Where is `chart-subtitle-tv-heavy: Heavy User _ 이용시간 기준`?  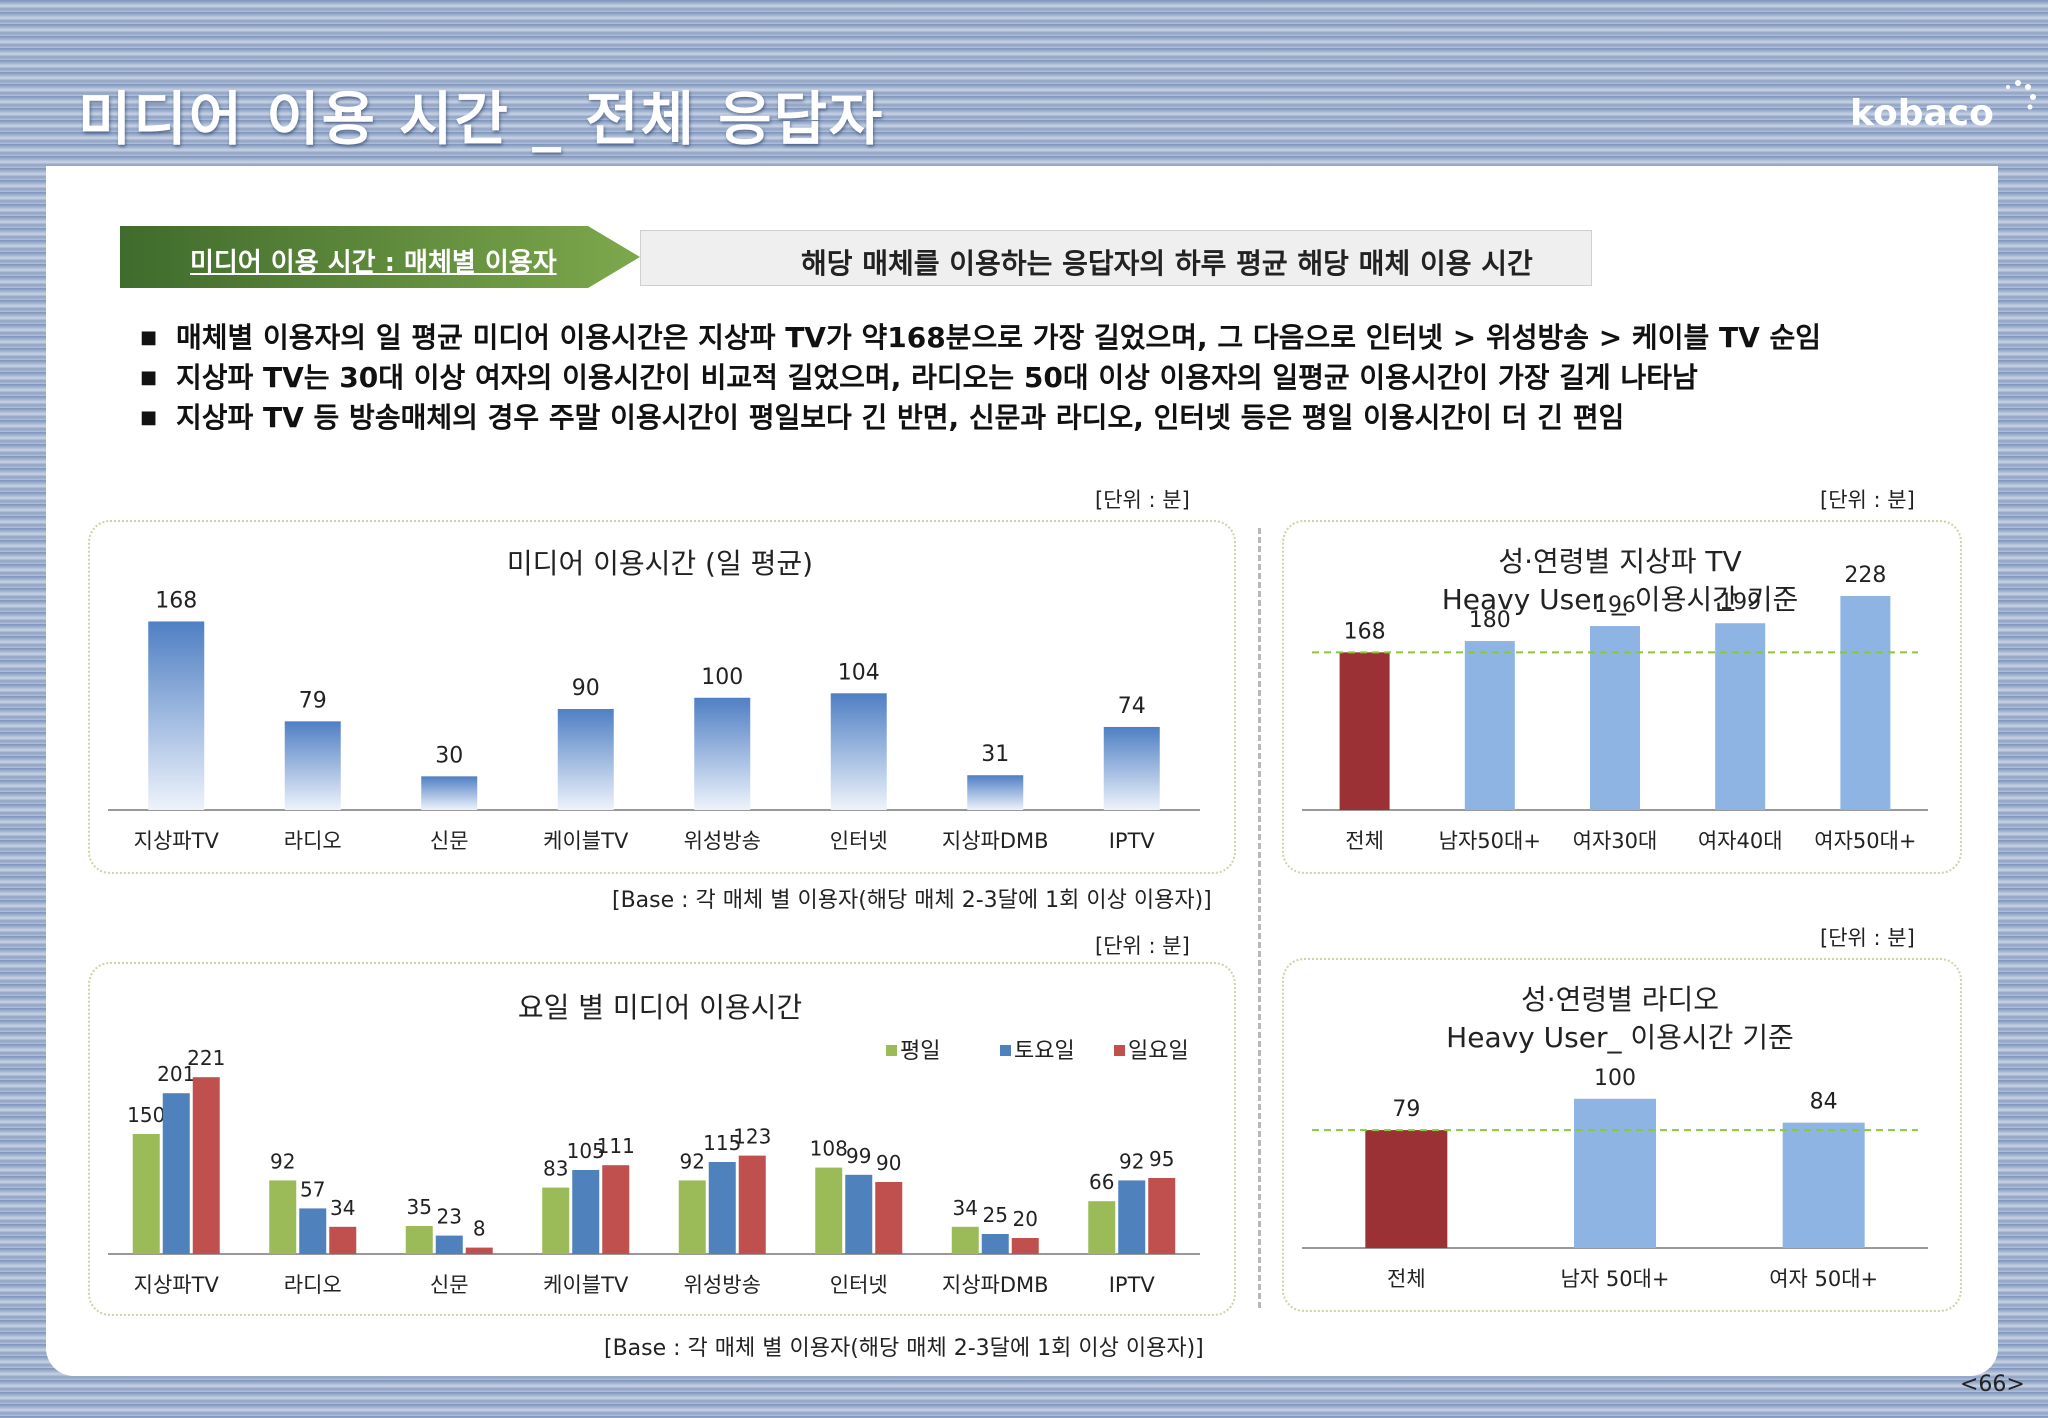
chart-subtitle-tv-heavy: Heavy User _ 이용시간 기준 is located at coordinates (1620, 599).